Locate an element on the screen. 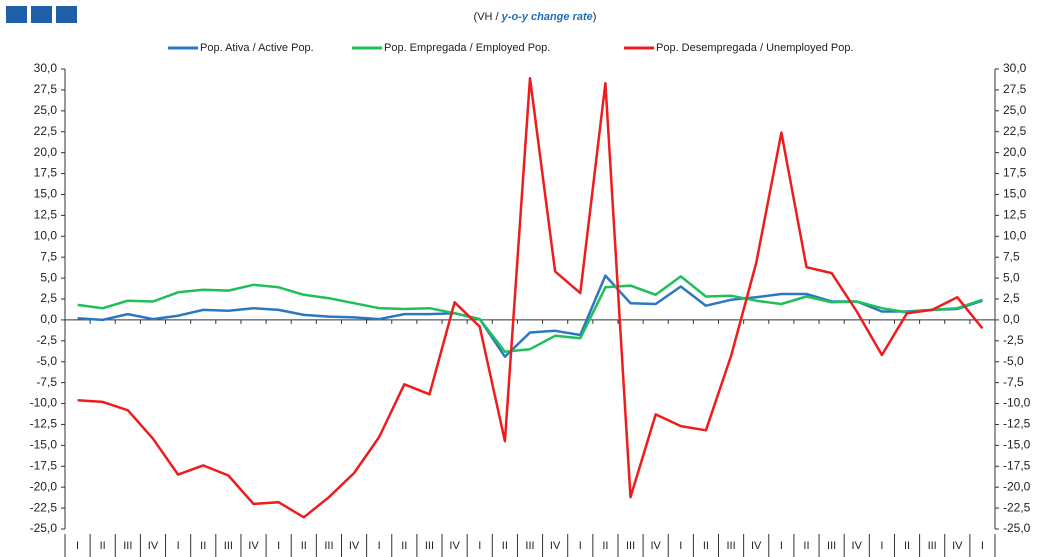 This screenshot has width=1044, height=557. y2-tick-label: -25,0 is located at coordinates (1017, 528).